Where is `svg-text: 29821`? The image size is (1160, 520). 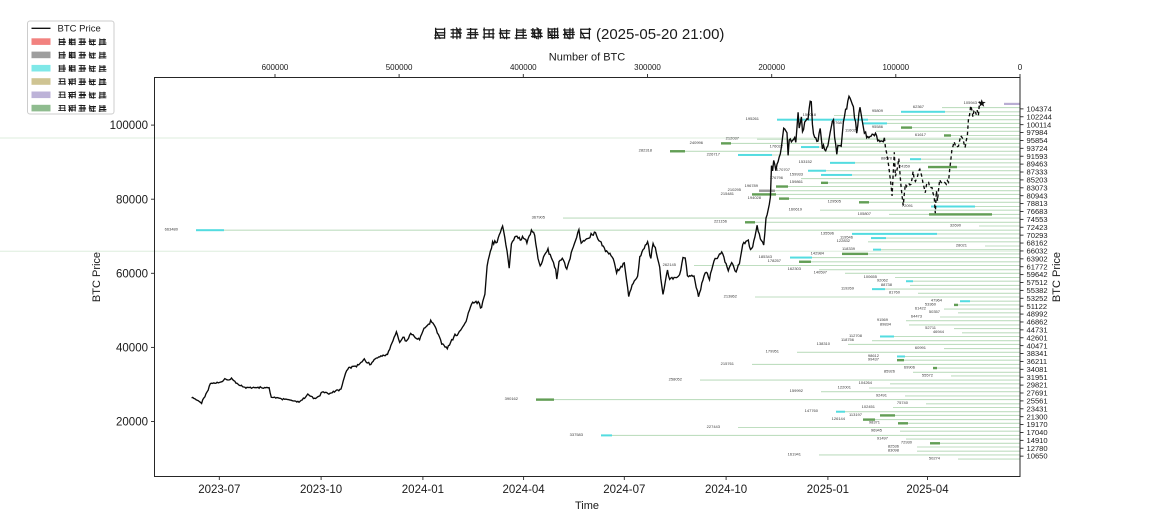
svg-text: 29821 is located at coordinates (1037, 385).